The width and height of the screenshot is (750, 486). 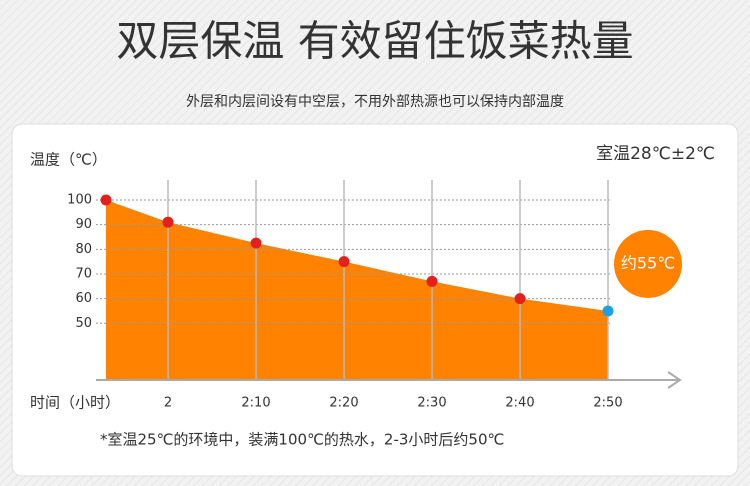 What do you see at coordinates (255, 403) in the screenshot?
I see `x-tick-label: 2:10` at bounding box center [255, 403].